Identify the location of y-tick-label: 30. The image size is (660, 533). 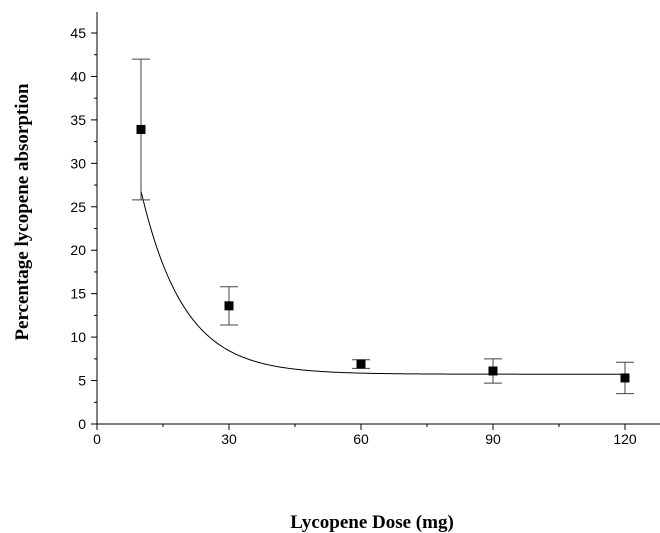
(78, 163).